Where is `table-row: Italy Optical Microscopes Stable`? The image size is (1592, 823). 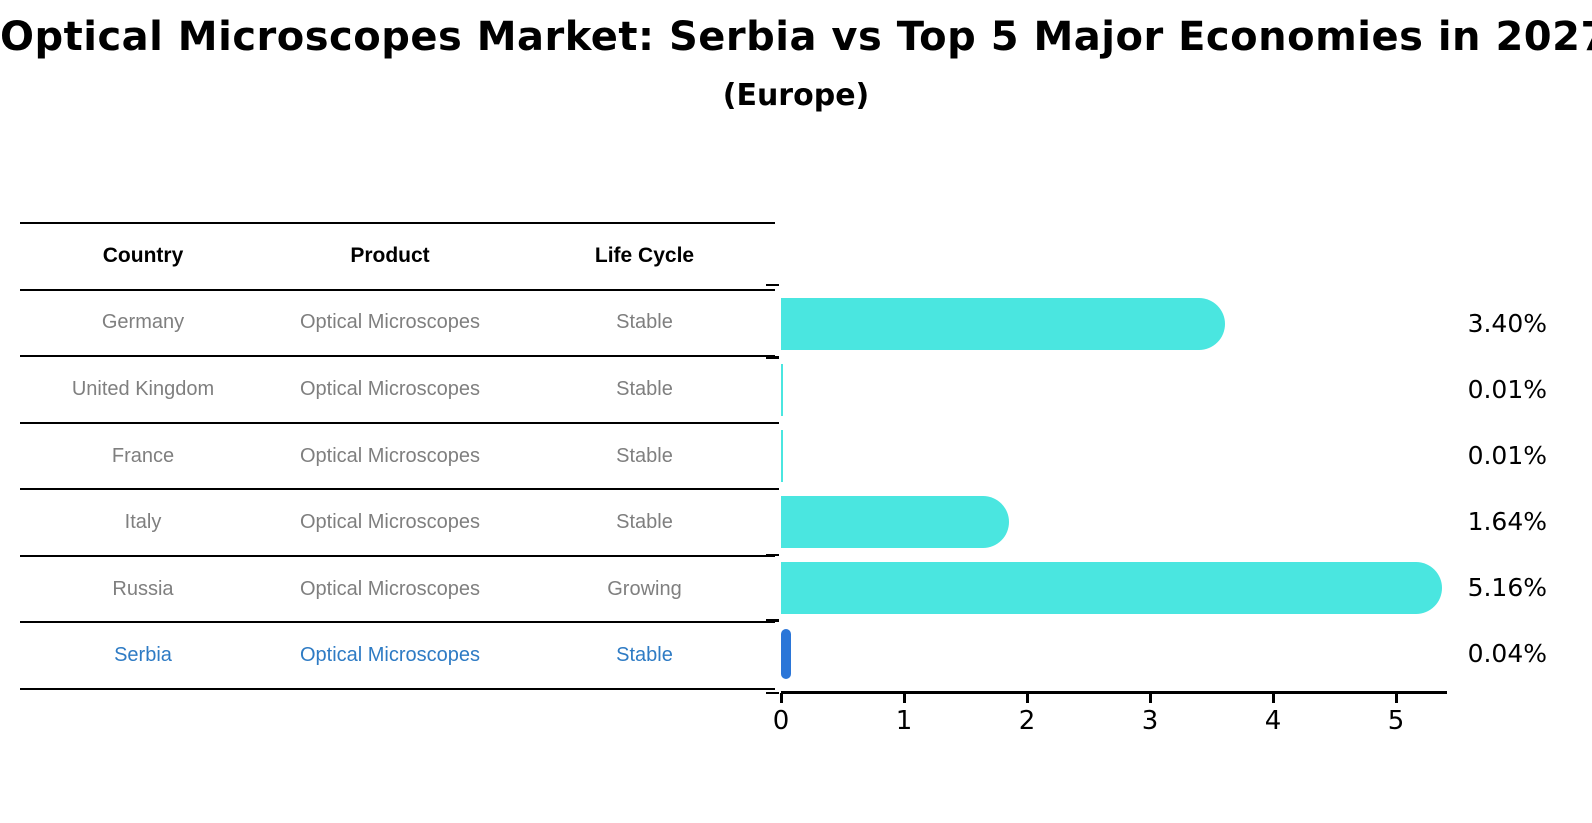
table-row: Italy Optical Microscopes Stable is located at coordinates (397, 523).